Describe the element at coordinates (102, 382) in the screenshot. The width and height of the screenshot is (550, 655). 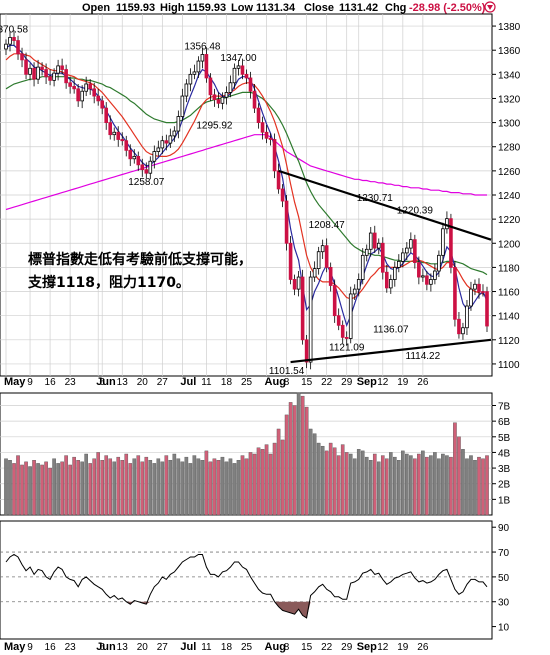
I see `day-label: 6` at that location.